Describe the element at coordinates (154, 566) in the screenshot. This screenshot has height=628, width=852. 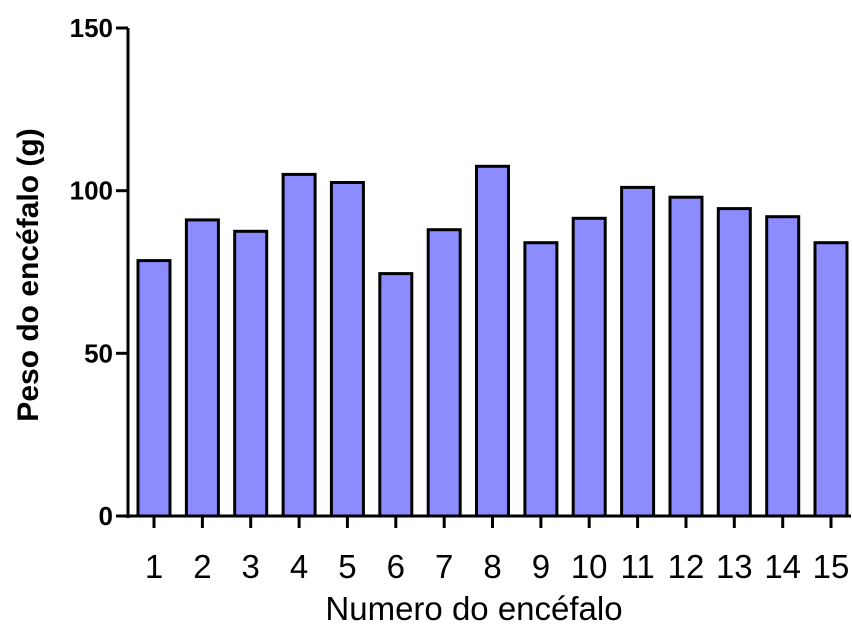
I see `x-tick-label-1: 1` at that location.